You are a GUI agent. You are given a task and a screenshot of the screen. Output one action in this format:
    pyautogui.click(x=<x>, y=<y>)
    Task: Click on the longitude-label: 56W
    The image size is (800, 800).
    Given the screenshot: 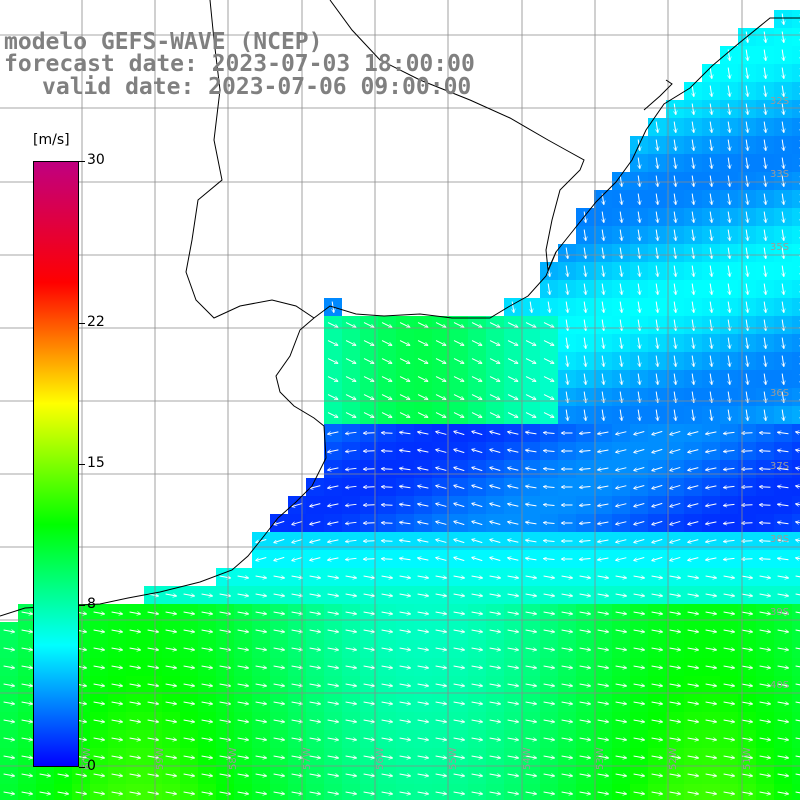 What is the action you would take?
    pyautogui.click(x=380, y=758)
    